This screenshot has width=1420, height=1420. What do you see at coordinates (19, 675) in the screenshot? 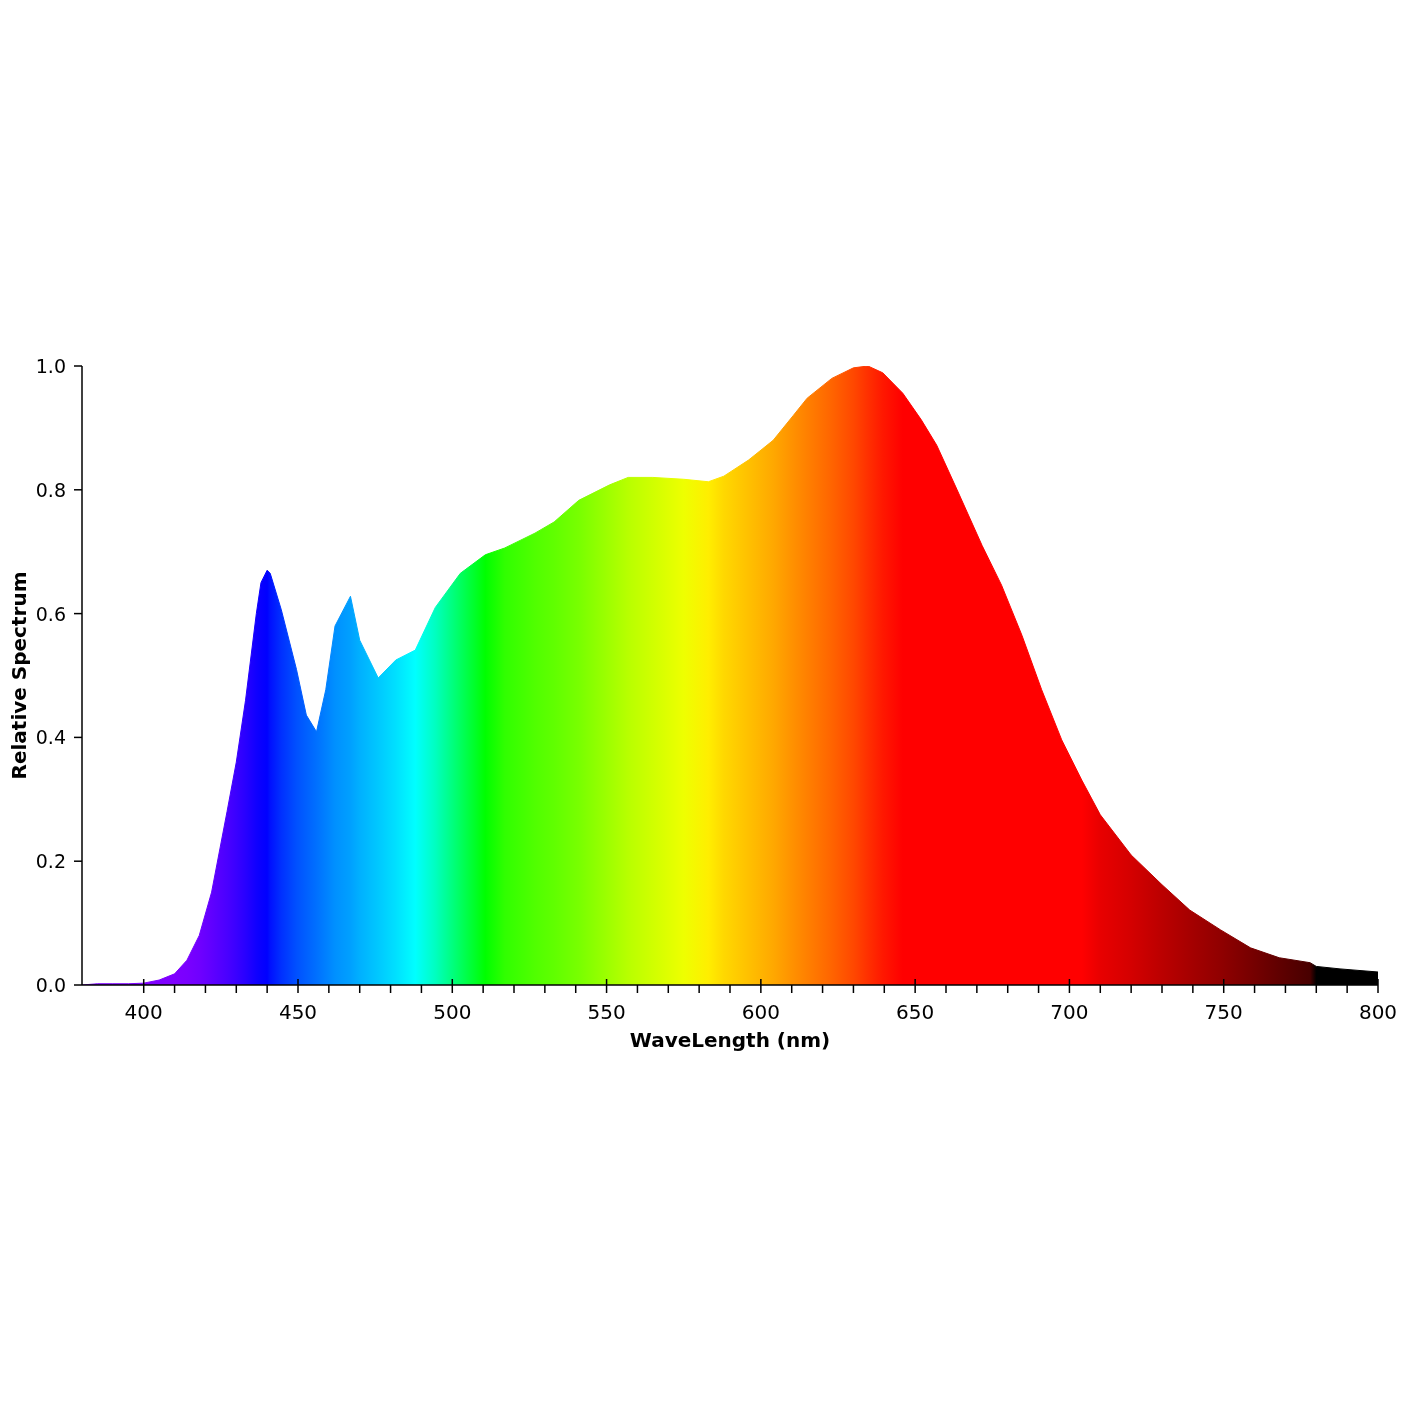
I see `y-axis-title: Relative Spectrum` at bounding box center [19, 675].